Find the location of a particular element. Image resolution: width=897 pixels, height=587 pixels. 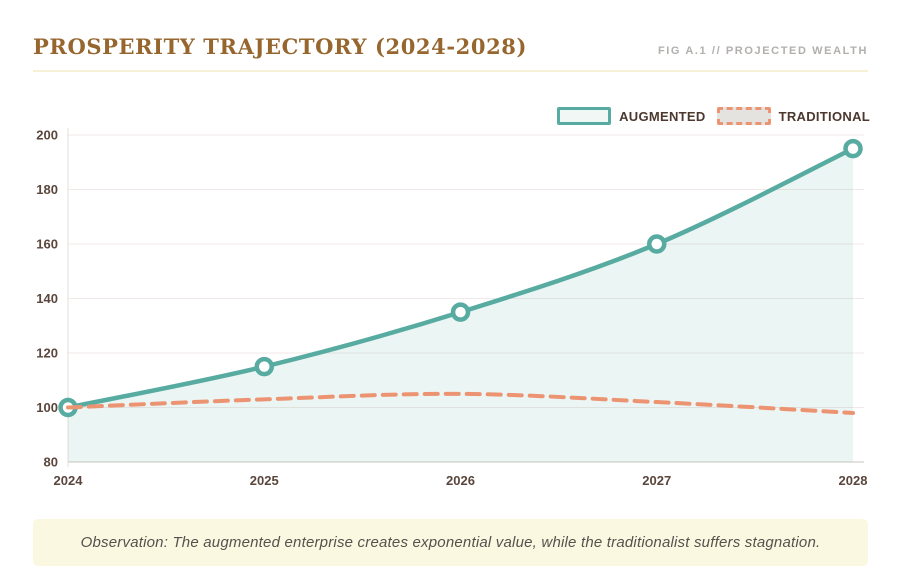

y-axis-label: 100 is located at coordinates (47, 407).